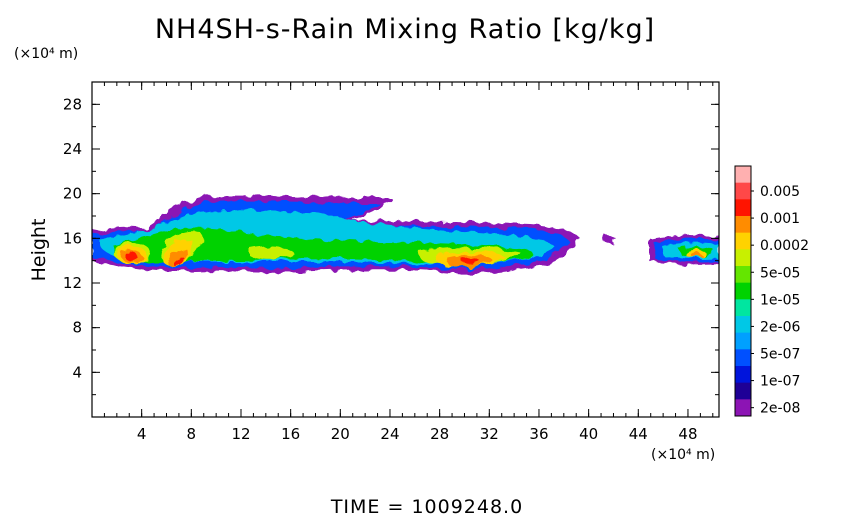  Describe the element at coordinates (696, 255) in the screenshot. I see `cloud-orange-east` at that location.